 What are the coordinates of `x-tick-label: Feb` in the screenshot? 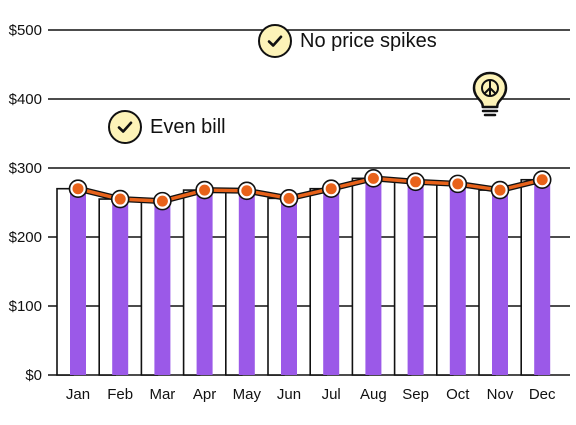 It's located at (120, 394).